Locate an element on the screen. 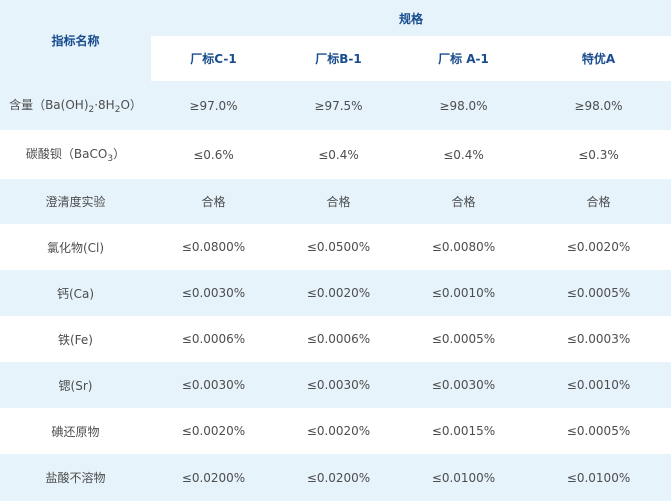 This screenshot has width=671, height=501. table-row: 铁(Fe) ≤0.0006% ≤0.0006% ≤0.0005% ≤0.0003% is located at coordinates (335, 339).